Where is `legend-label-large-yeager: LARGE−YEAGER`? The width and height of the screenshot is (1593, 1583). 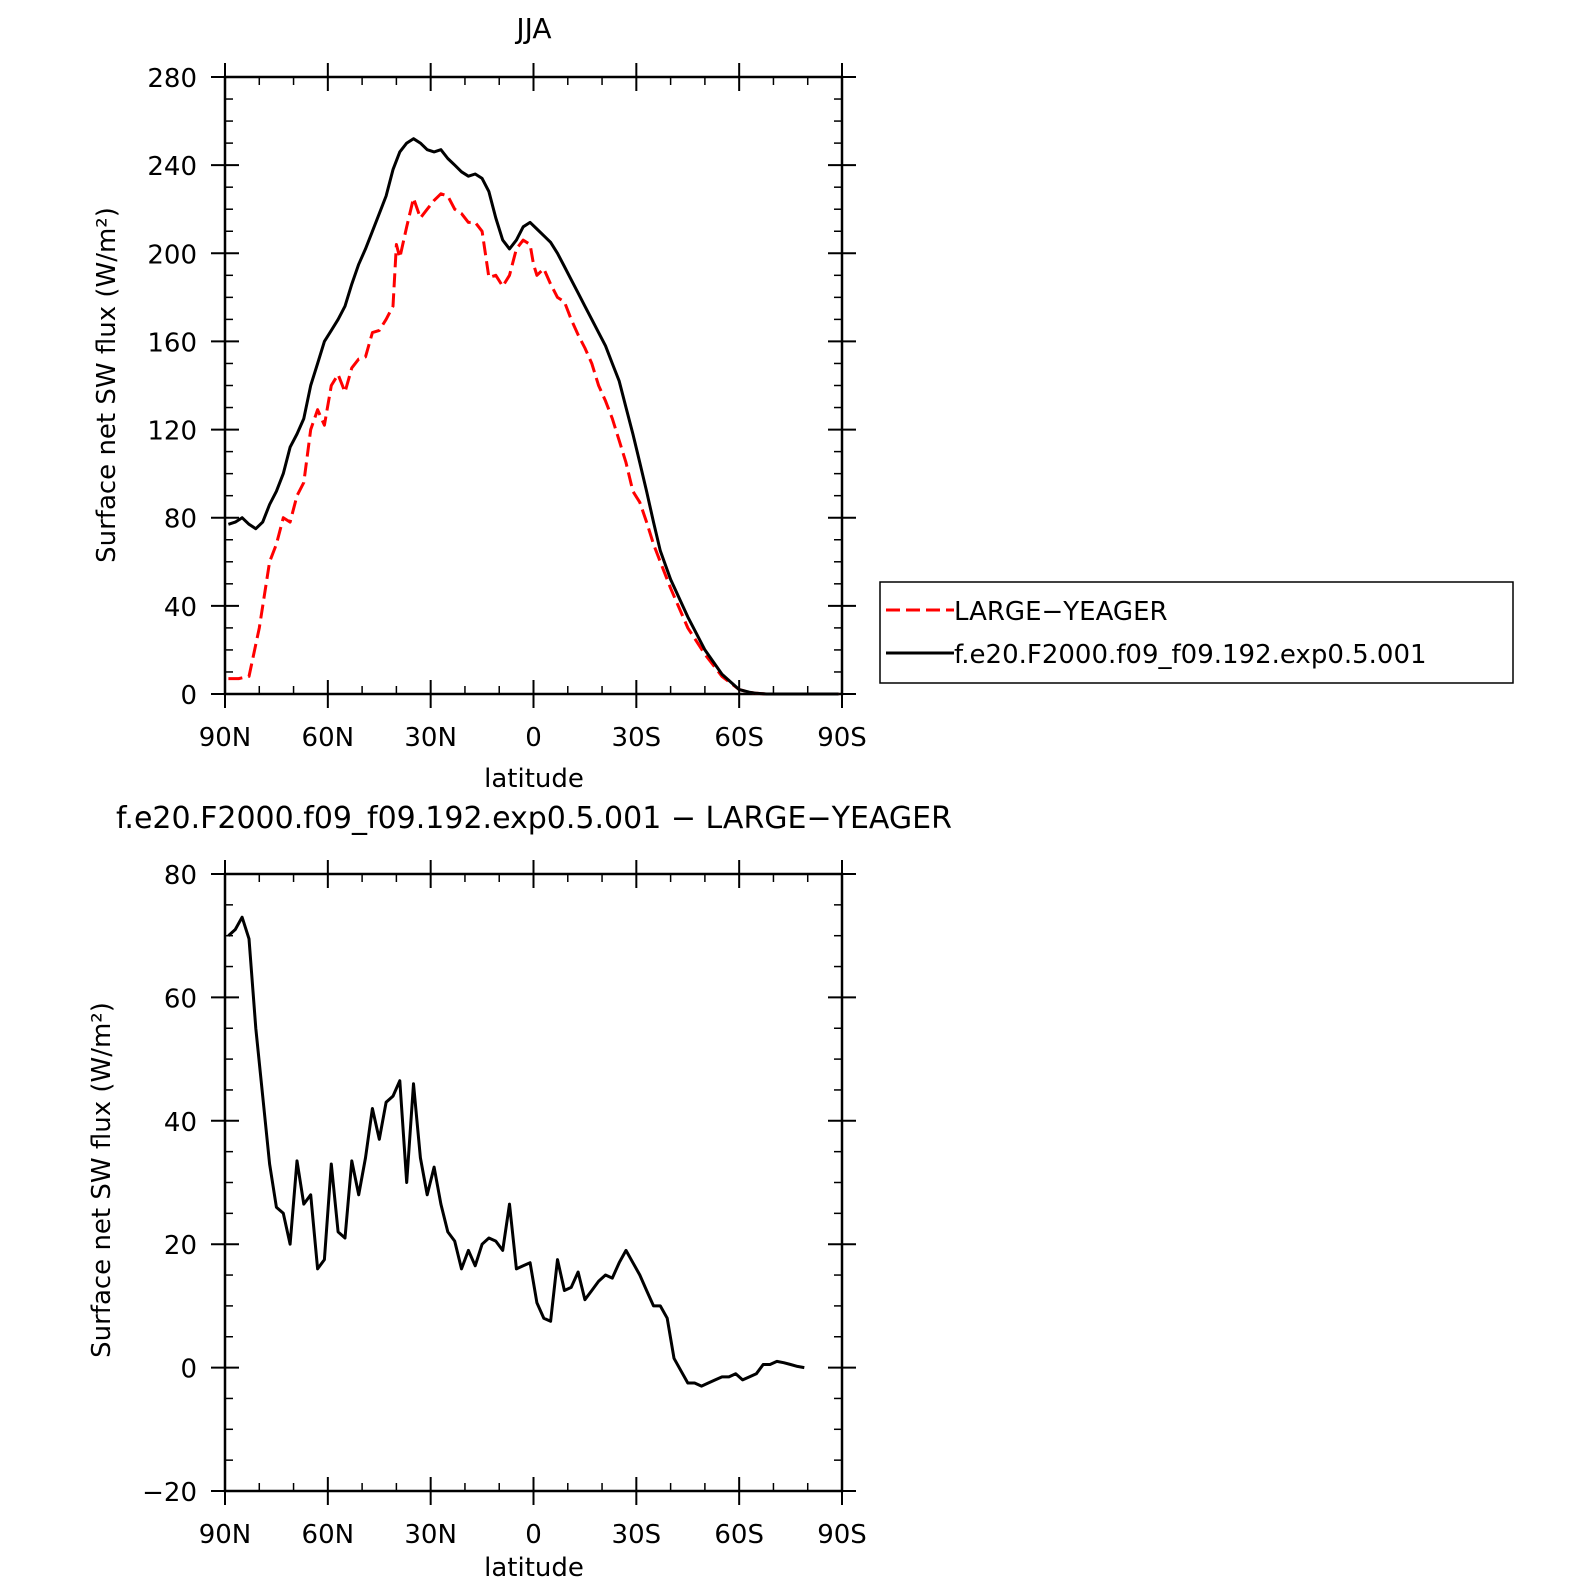 legend-label-large-yeager: LARGE−YEAGER is located at coordinates (1061, 612).